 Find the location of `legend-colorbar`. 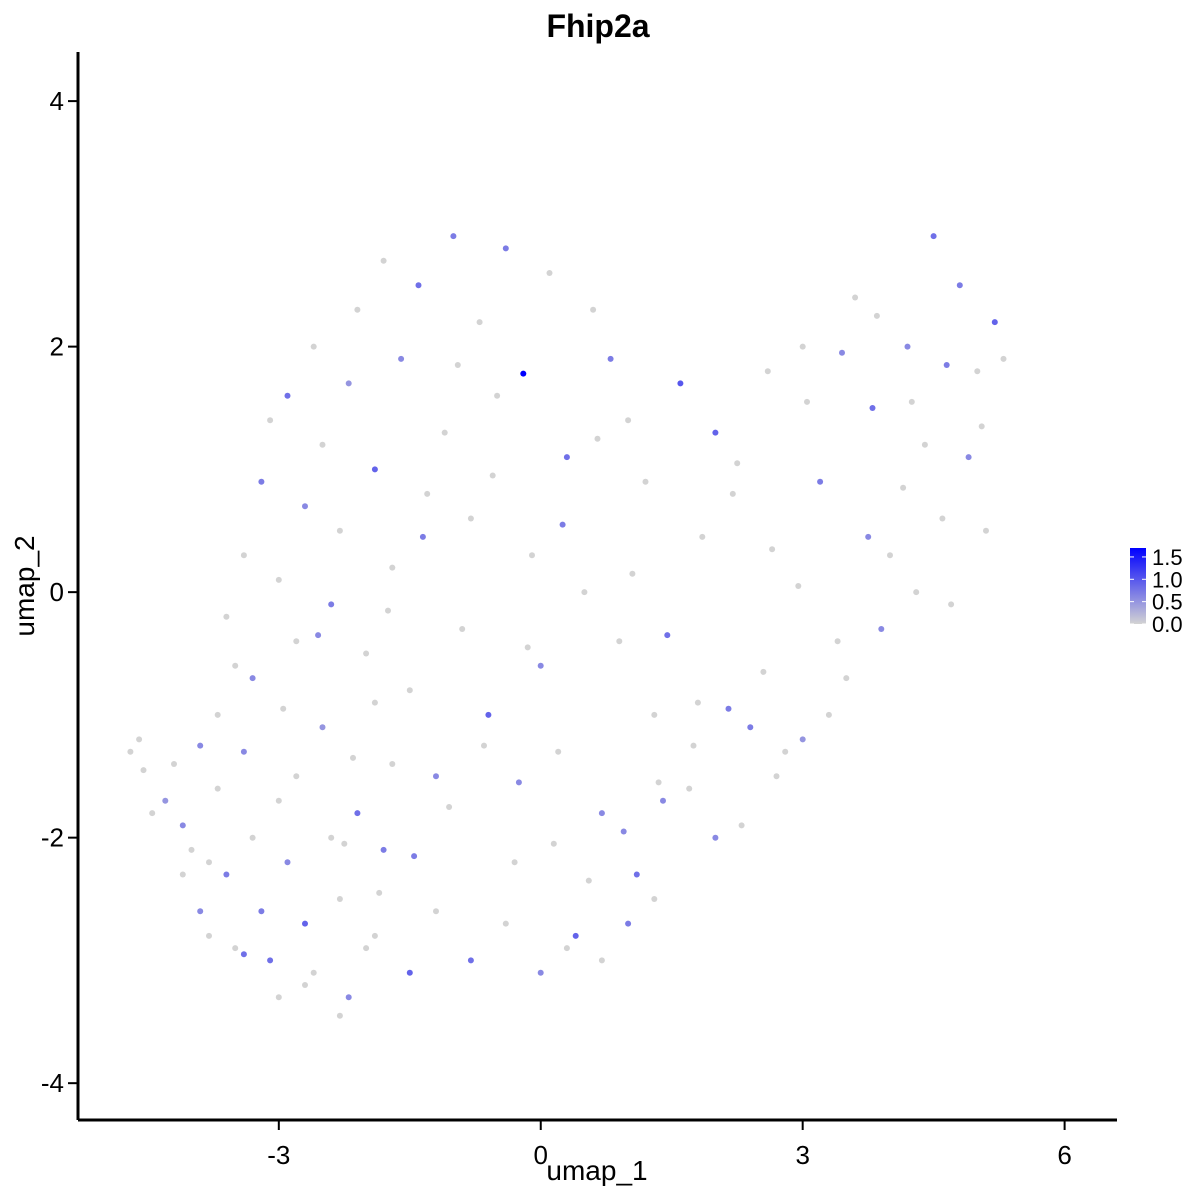

legend-colorbar is located at coordinates (1138, 586).